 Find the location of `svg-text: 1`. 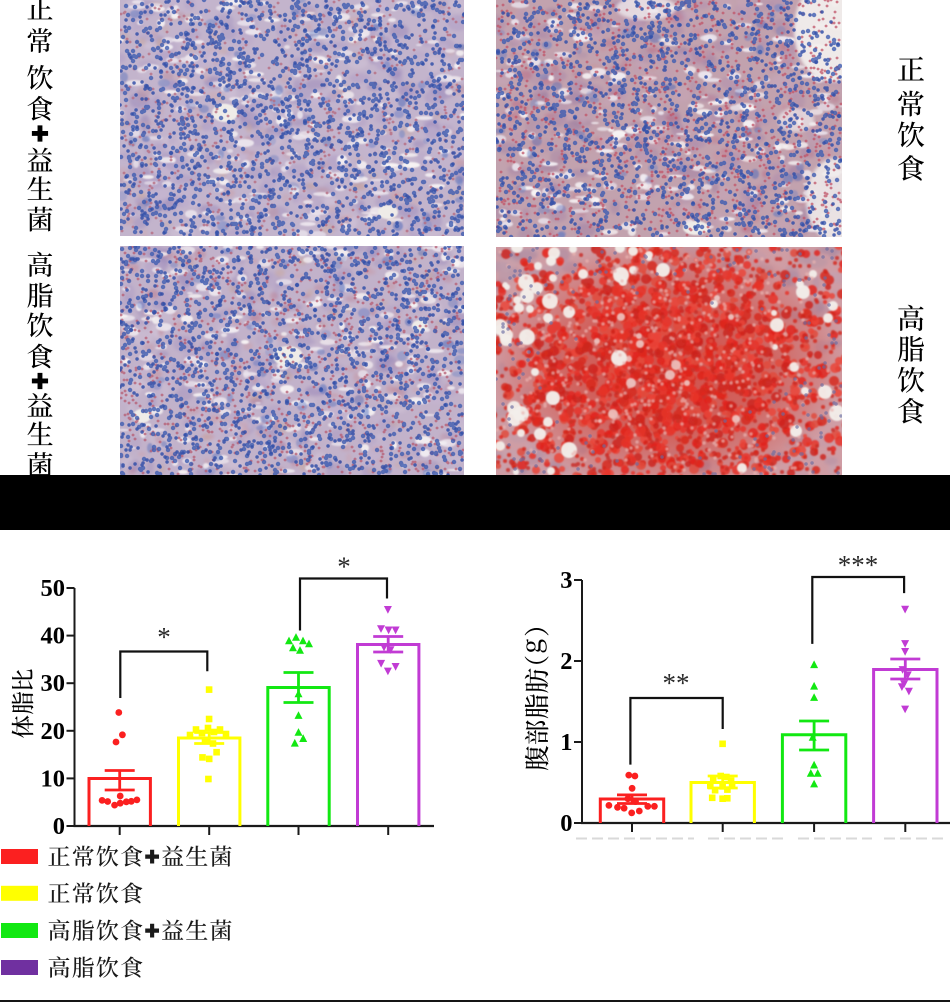

svg-text: 1 is located at coordinates (566, 742).